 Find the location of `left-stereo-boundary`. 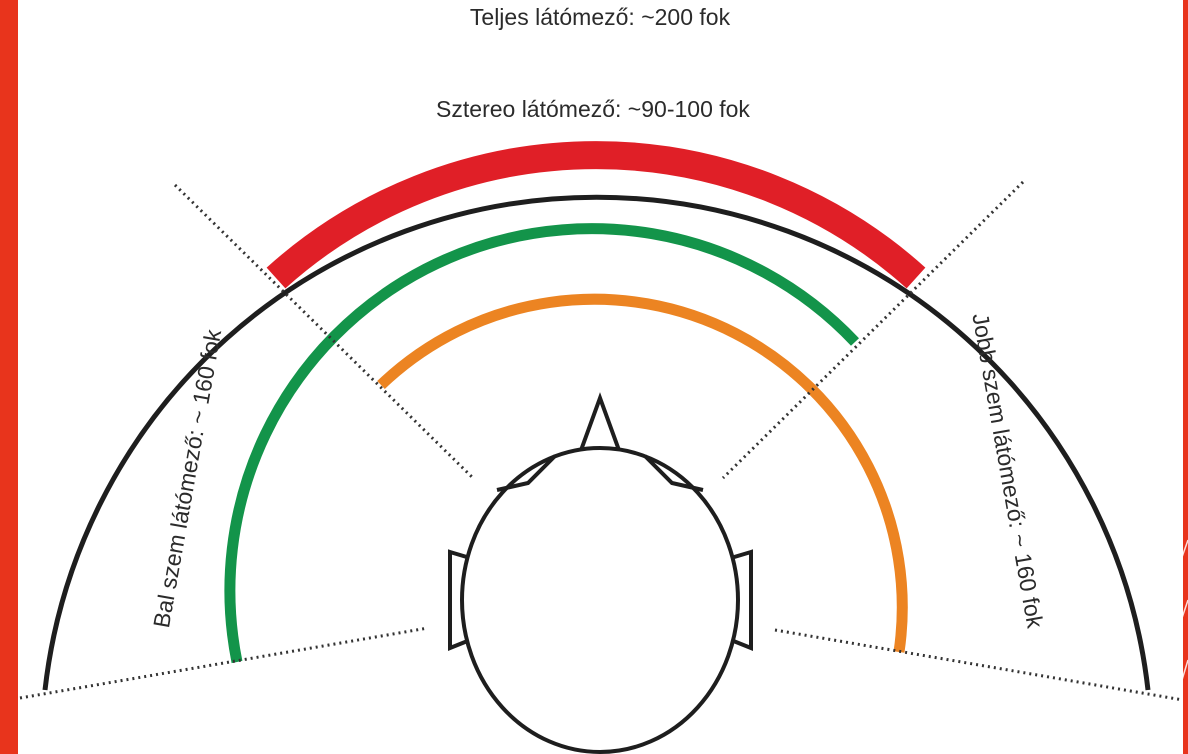

left-stereo-boundary is located at coordinates (324, 331).